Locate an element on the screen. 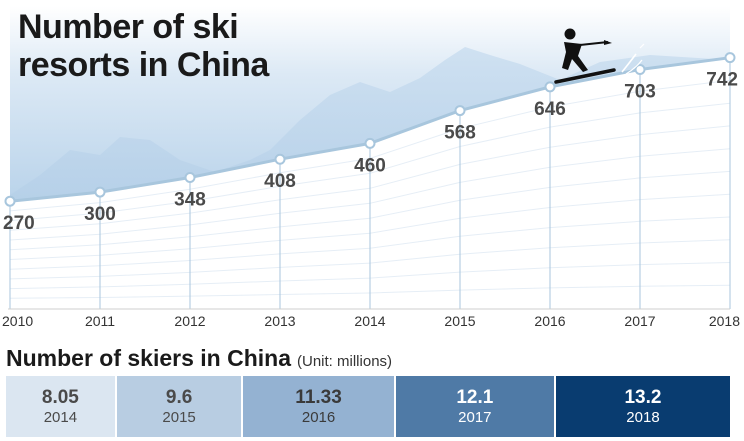 The width and height of the screenshot is (744, 441). x-tick-2012: 2012 is located at coordinates (189, 321).